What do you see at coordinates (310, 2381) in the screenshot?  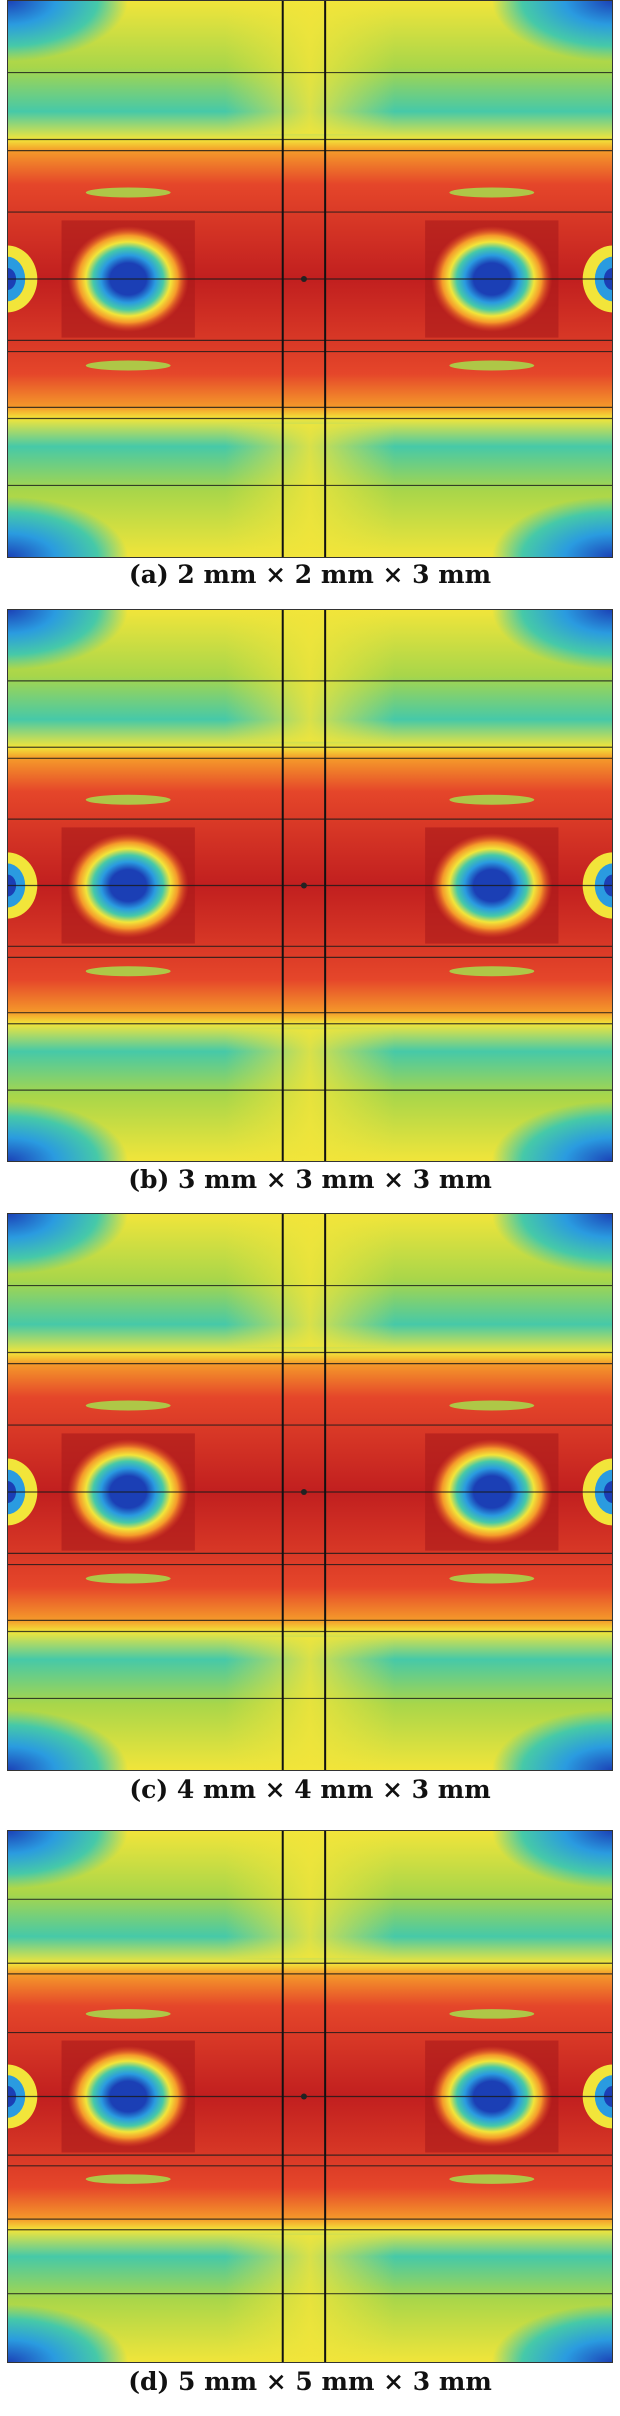 I see `caption-d: (d) 5 mm × 5 mm × 3 mm` at bounding box center [310, 2381].